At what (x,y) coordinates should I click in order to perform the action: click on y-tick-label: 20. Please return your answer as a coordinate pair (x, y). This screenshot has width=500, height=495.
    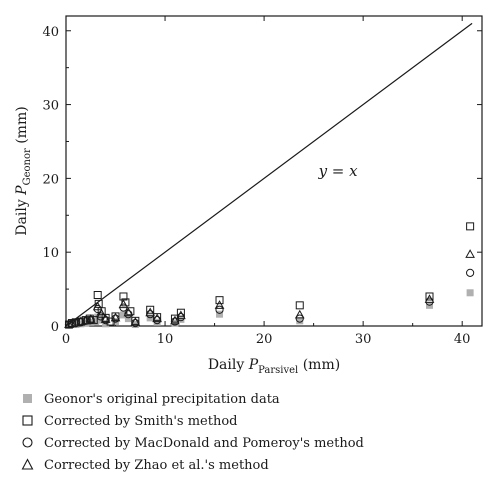
    Looking at the image, I should click on (50, 179).